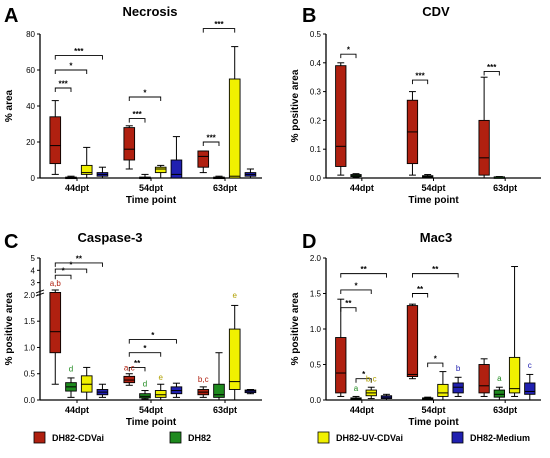  What do you see at coordinates (56, 283) in the screenshot?
I see `group-letter: a,b` at bounding box center [56, 283].